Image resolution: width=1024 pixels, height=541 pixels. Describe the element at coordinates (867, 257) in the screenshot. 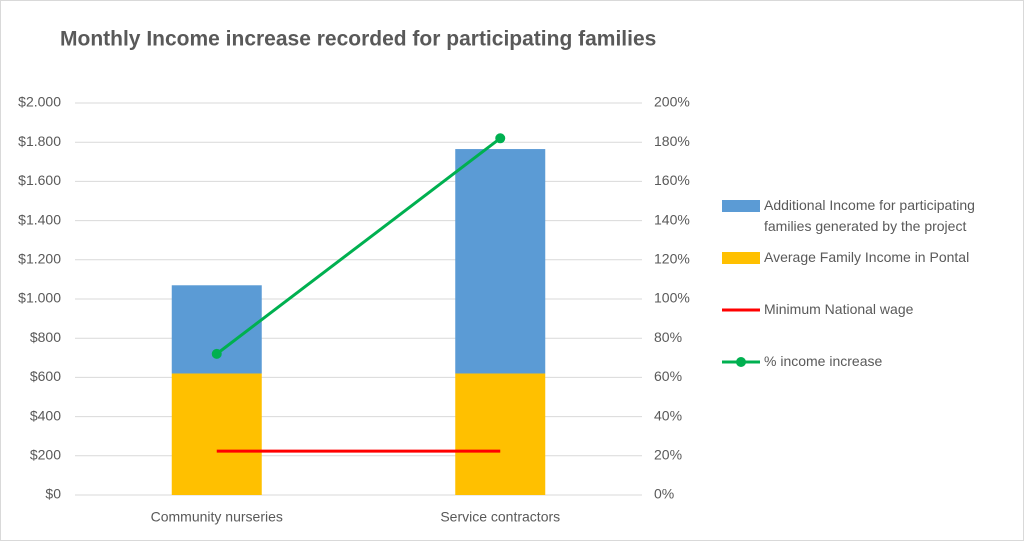

I see `legend-label: Average Family Income in Pontal` at that location.